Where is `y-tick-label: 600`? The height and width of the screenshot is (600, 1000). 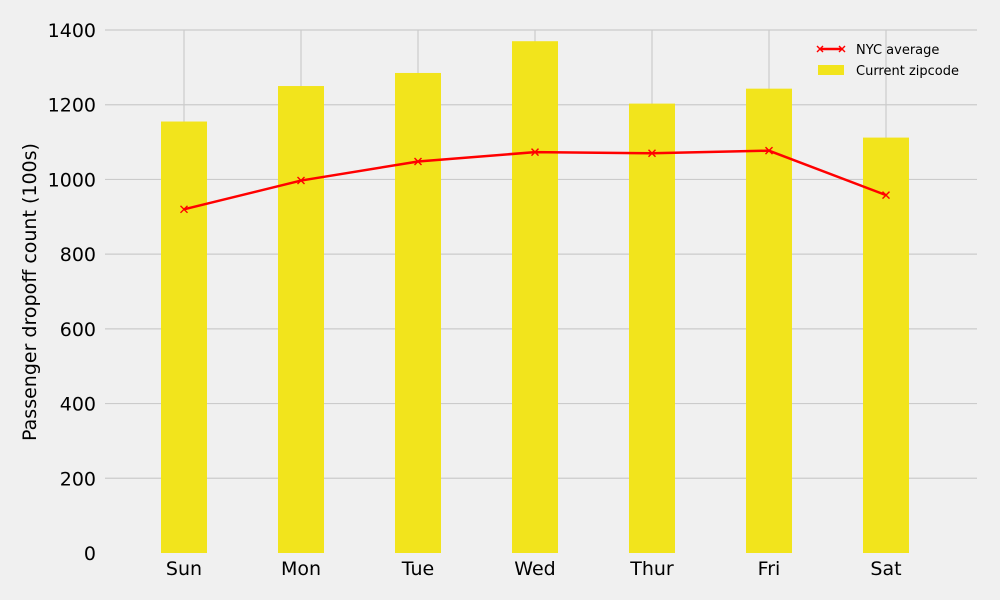 y-tick-label: 600 is located at coordinates (78, 330).